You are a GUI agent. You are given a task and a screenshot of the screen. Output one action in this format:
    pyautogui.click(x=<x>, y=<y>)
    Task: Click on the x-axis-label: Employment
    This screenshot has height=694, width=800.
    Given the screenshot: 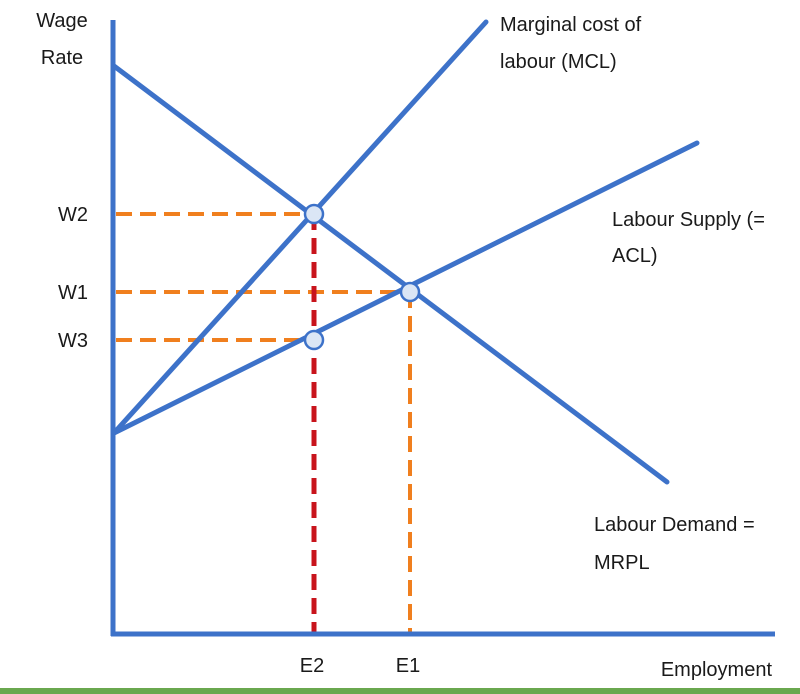 What is the action you would take?
    pyautogui.click(x=717, y=670)
    